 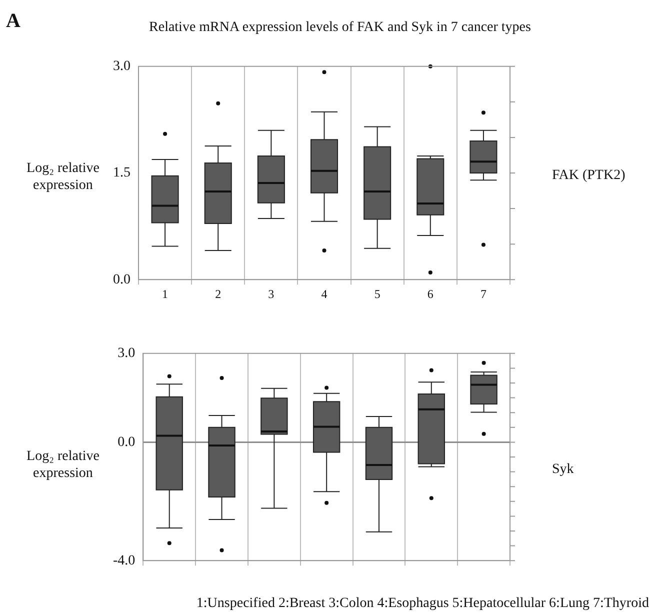 I want to click on y-tick-label: 1.5, so click(x=121, y=173).